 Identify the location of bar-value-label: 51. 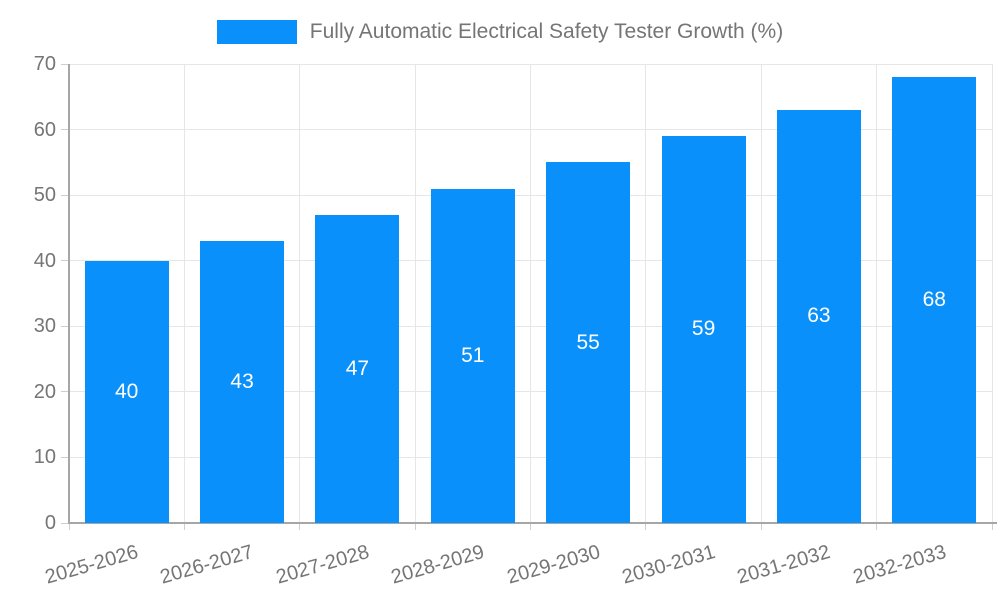
(473, 355).